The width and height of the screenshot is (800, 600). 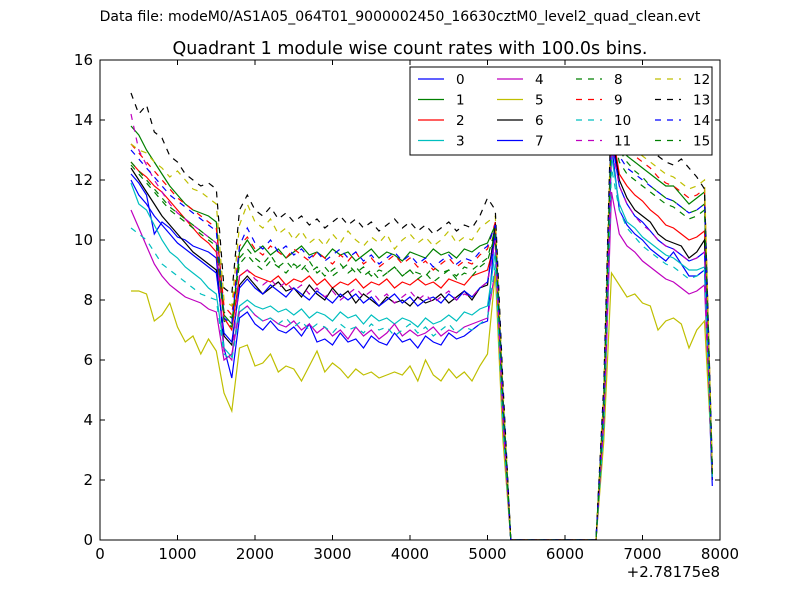 What do you see at coordinates (410, 554) in the screenshot?
I see `x-tick-label: 4000` at bounding box center [410, 554].